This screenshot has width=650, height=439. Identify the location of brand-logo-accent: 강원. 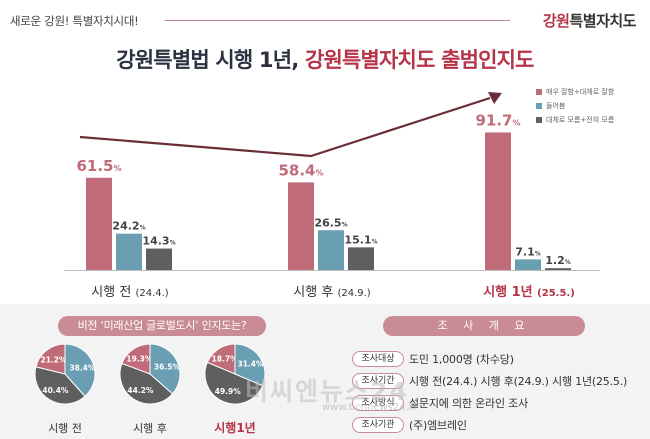
(556, 21).